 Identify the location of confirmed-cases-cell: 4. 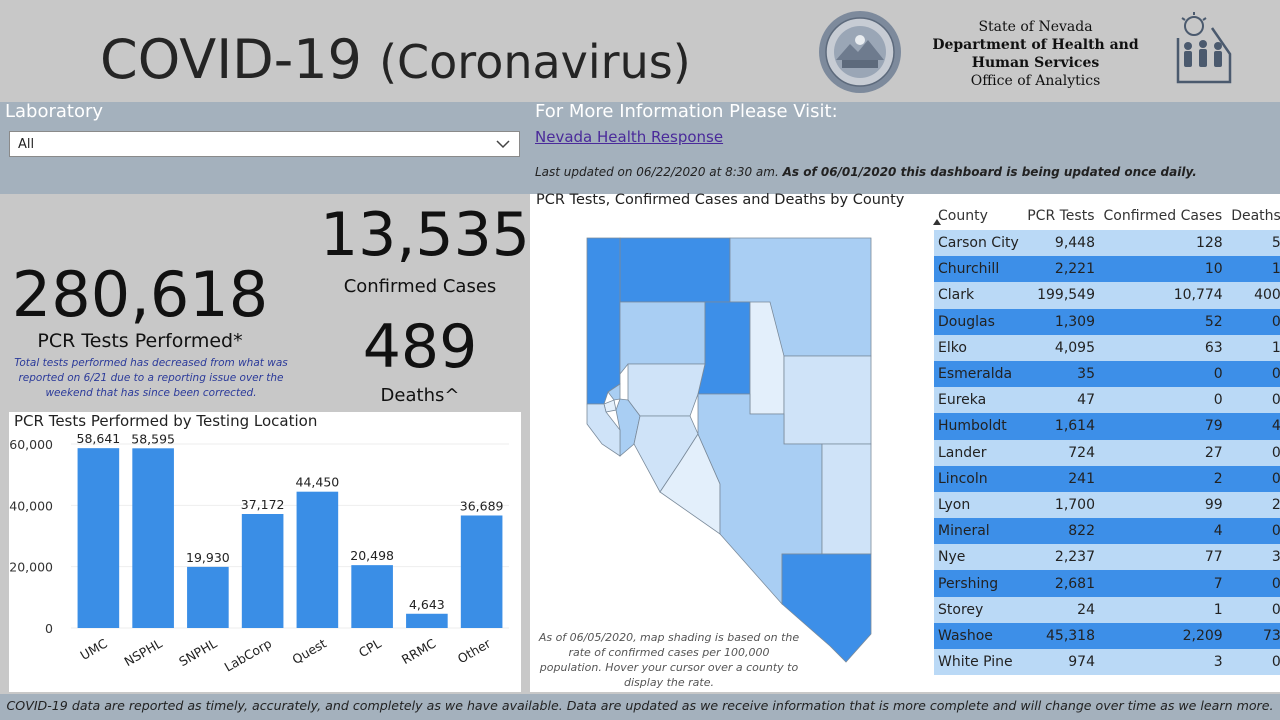
(1163, 531).